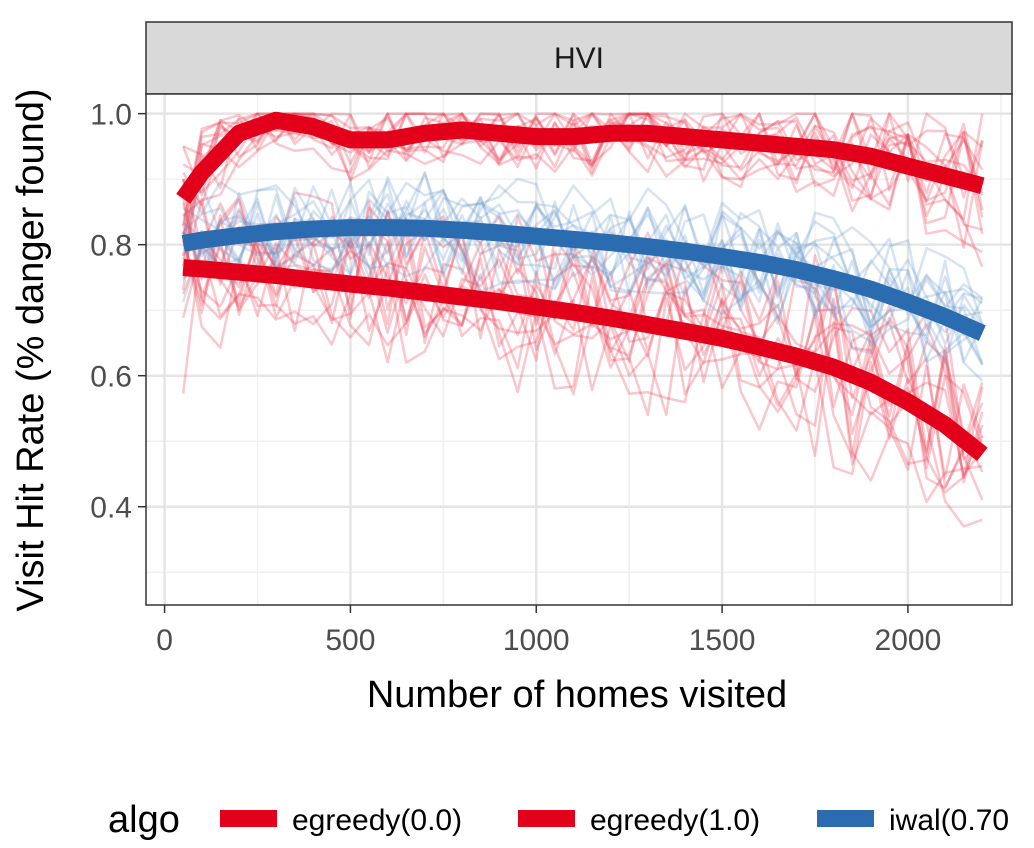 The image size is (1034, 848). I want to click on facet-strip: HVI, so click(579, 58).